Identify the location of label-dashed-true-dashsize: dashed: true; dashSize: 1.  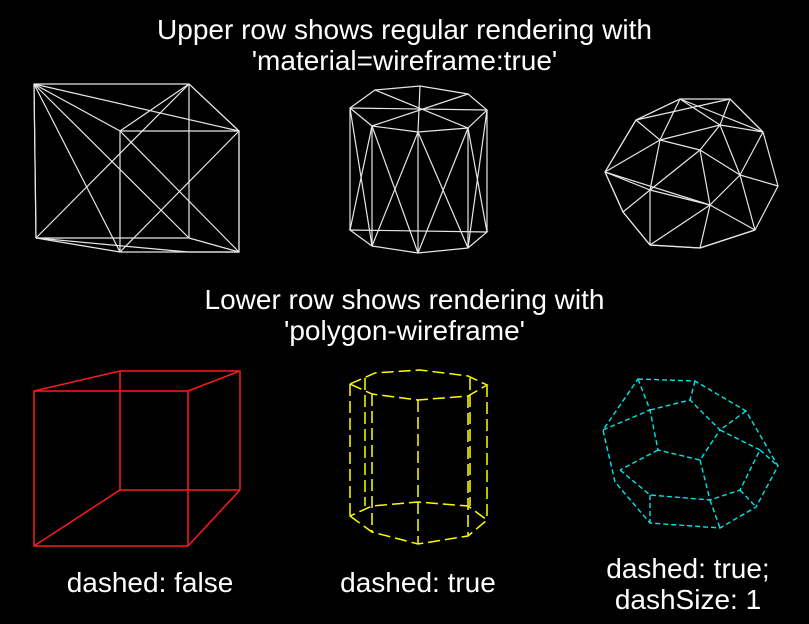
(688, 584).